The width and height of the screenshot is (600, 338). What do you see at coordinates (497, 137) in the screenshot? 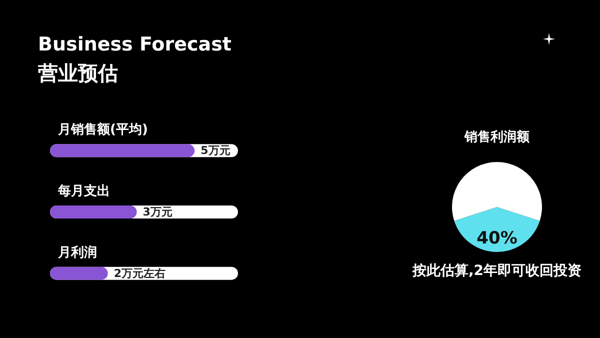
I see `chart-title: 销售利润额` at bounding box center [497, 137].